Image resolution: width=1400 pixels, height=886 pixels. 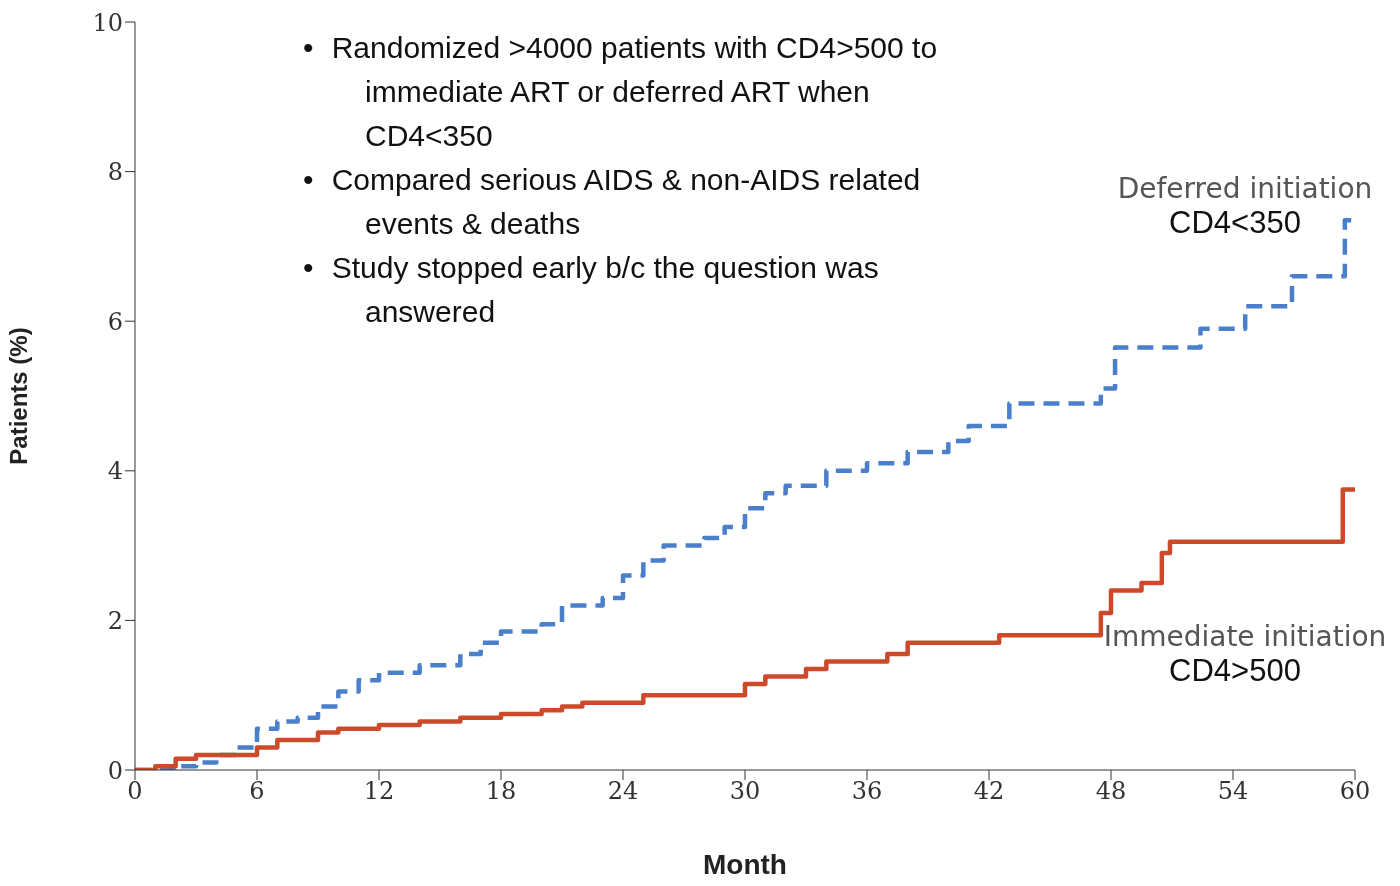 I want to click on x-tick-label: 18, so click(x=501, y=791).